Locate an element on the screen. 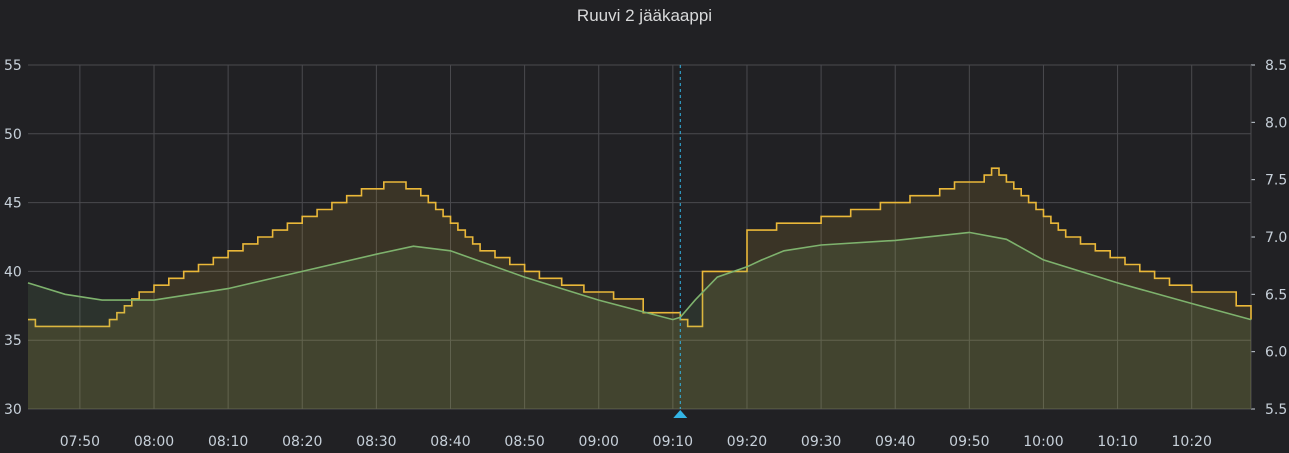  crosshair-marker-icon is located at coordinates (680, 414).